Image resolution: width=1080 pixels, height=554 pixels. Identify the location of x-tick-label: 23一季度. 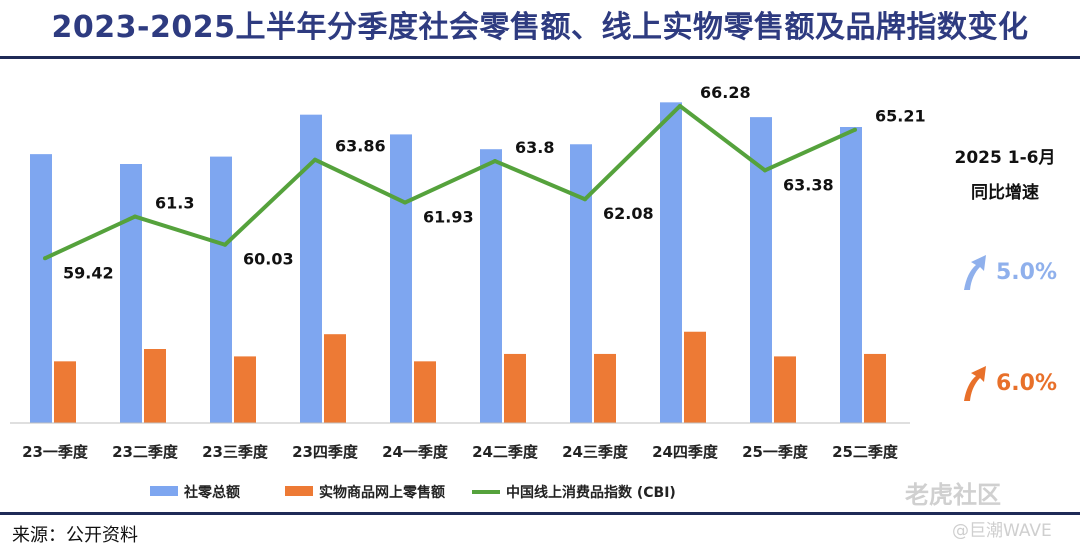
(55, 452).